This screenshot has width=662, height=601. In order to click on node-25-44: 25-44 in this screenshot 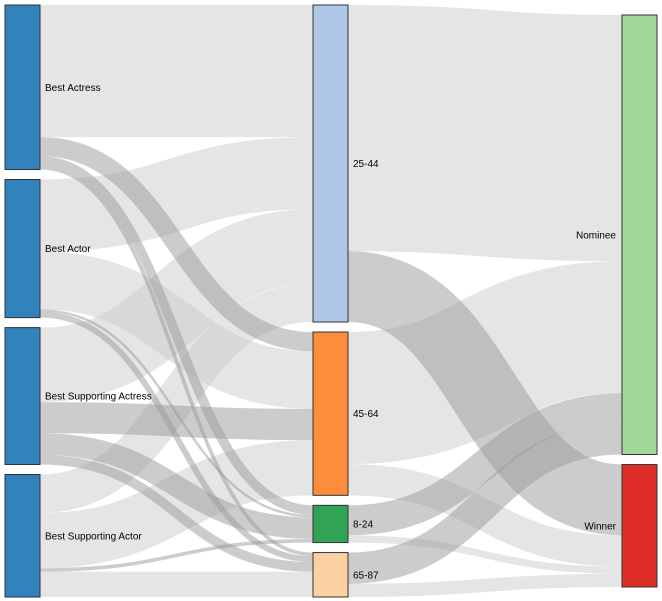, I will do `click(345, 163)`.